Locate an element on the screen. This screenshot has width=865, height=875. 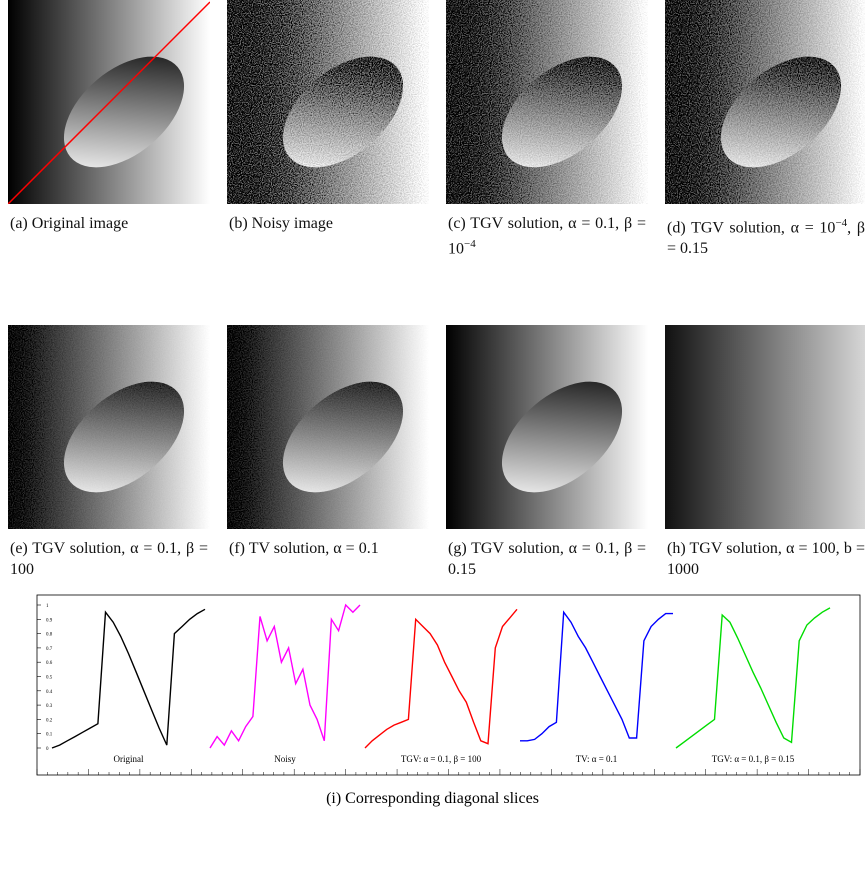
y-tick-label: 0.3 is located at coordinates (49, 706).